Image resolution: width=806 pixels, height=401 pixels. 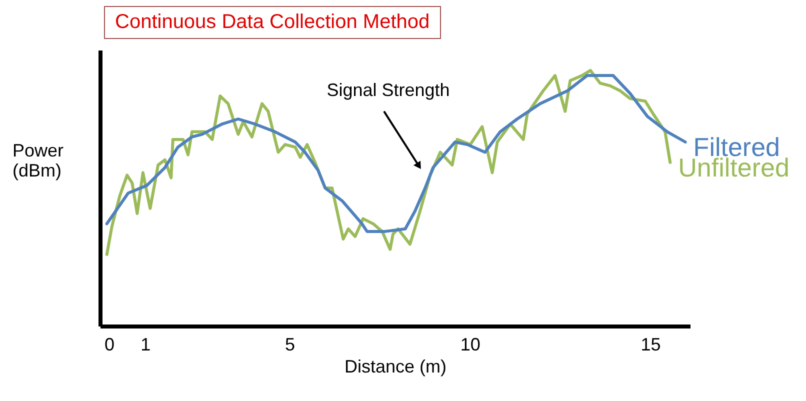 I want to click on chart-title: Continuous Data Collection Method, so click(x=272, y=22).